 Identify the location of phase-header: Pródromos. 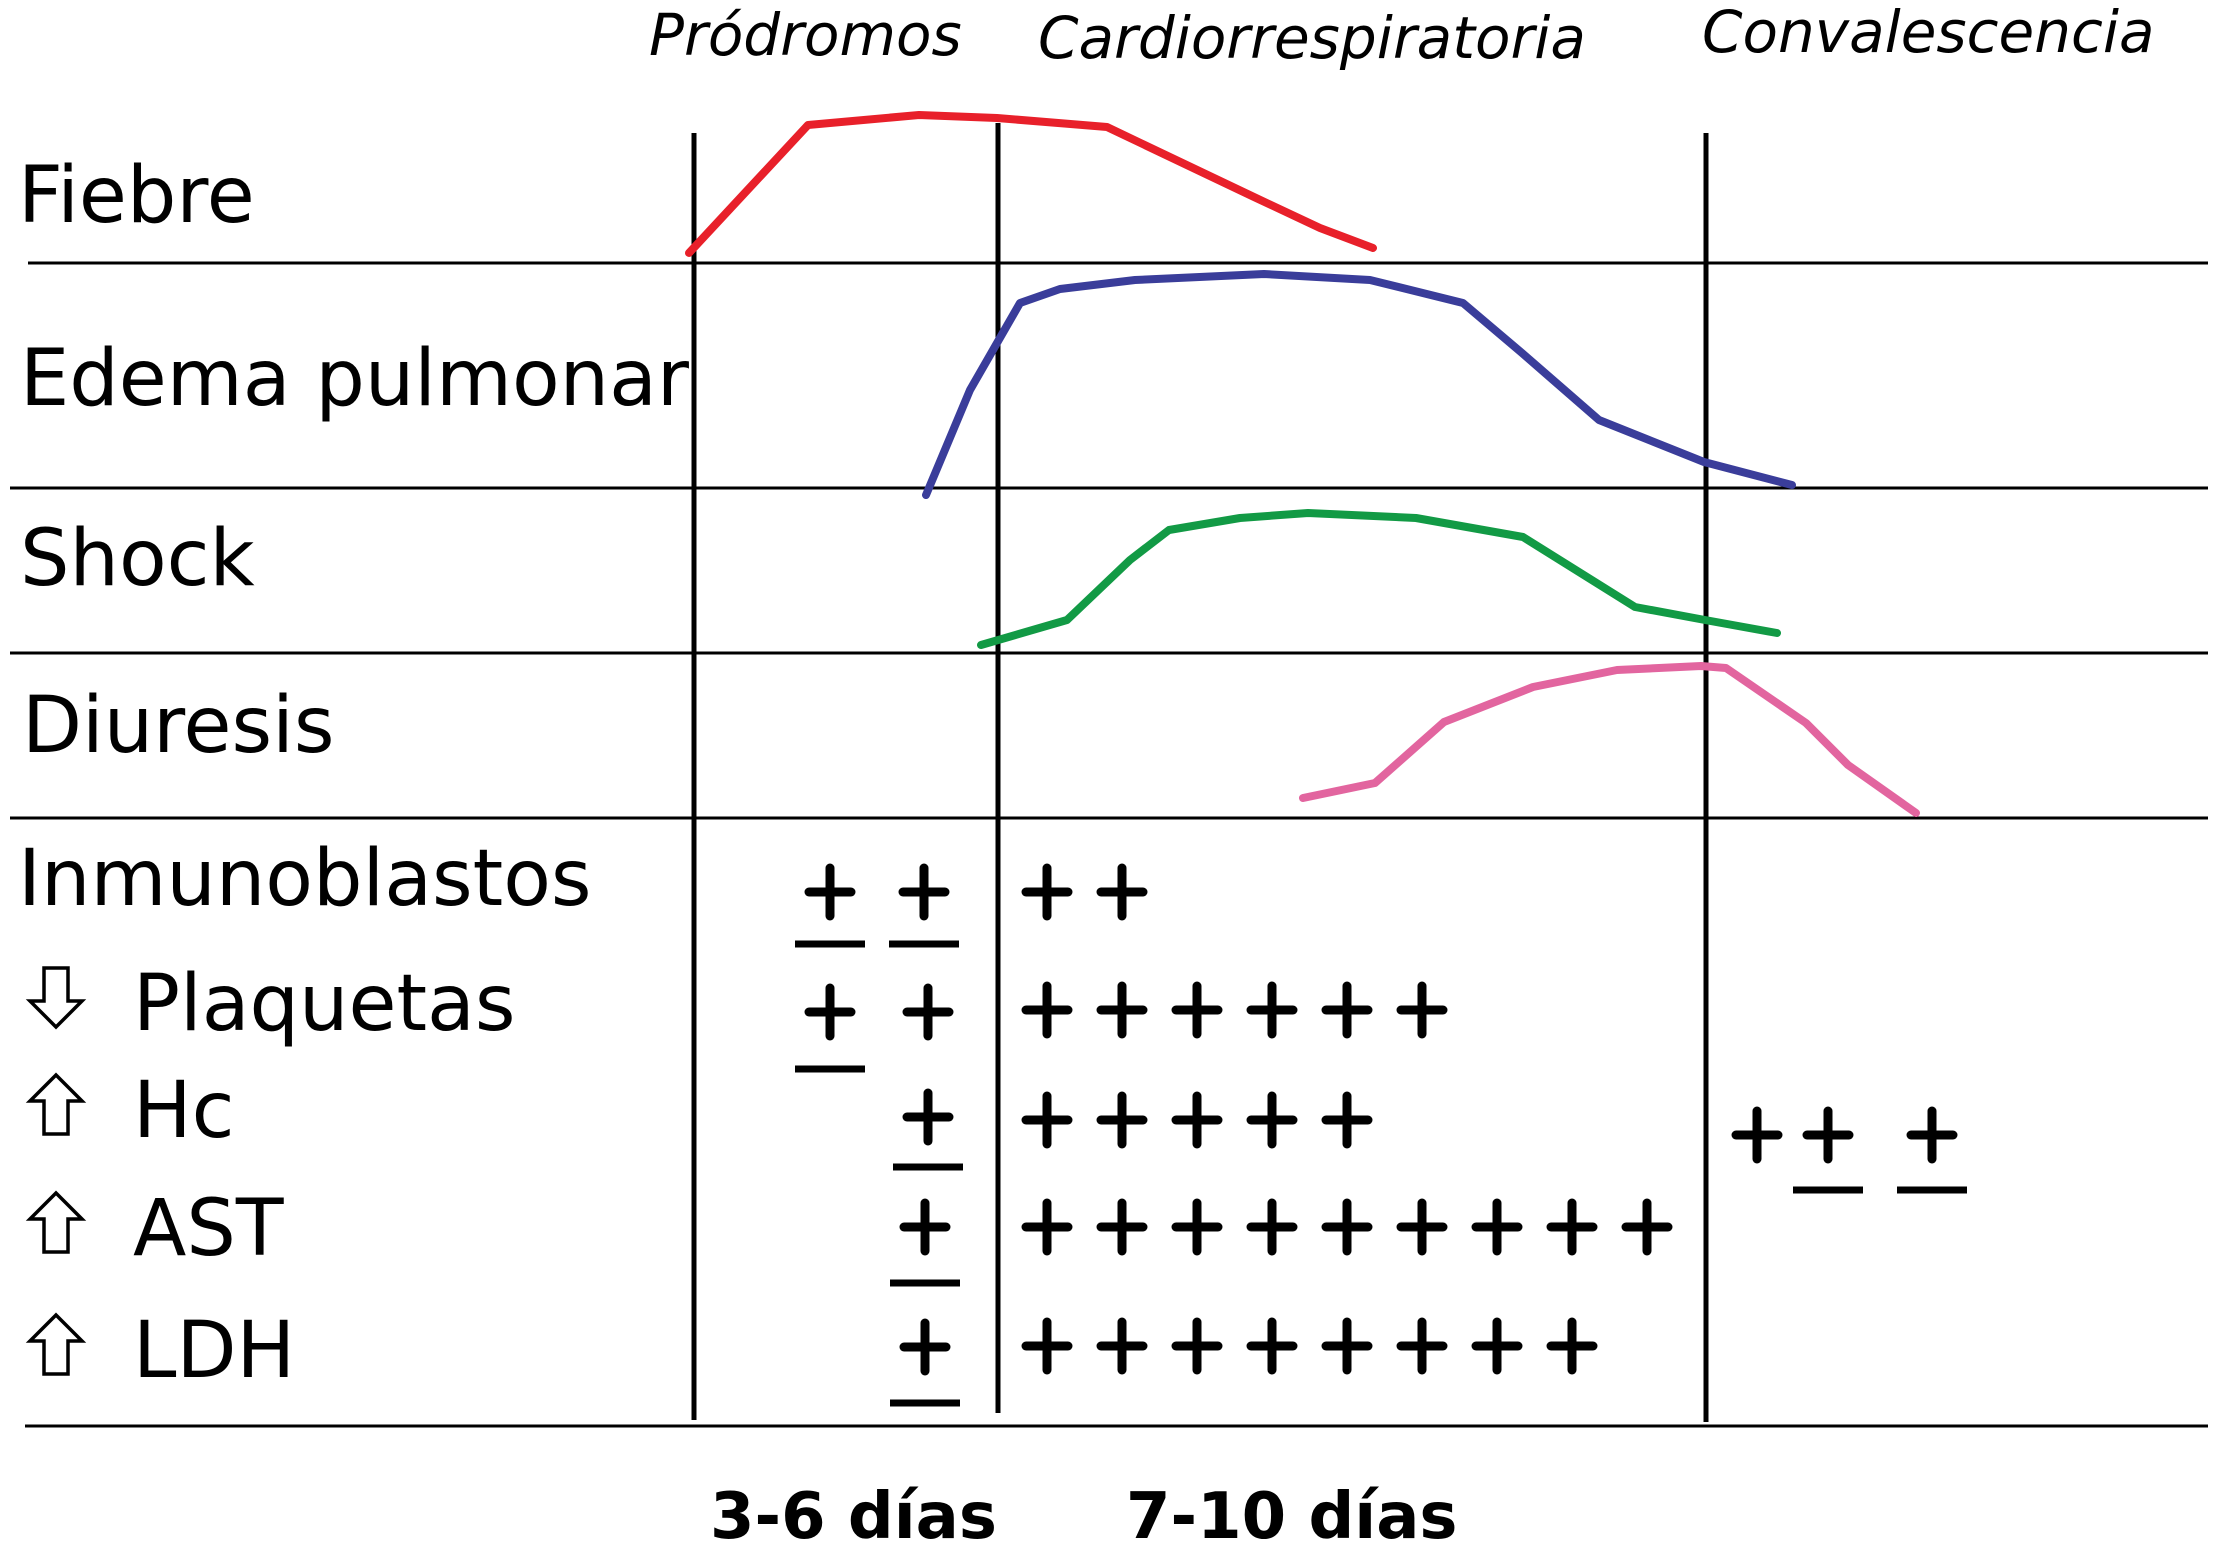
(805, 35).